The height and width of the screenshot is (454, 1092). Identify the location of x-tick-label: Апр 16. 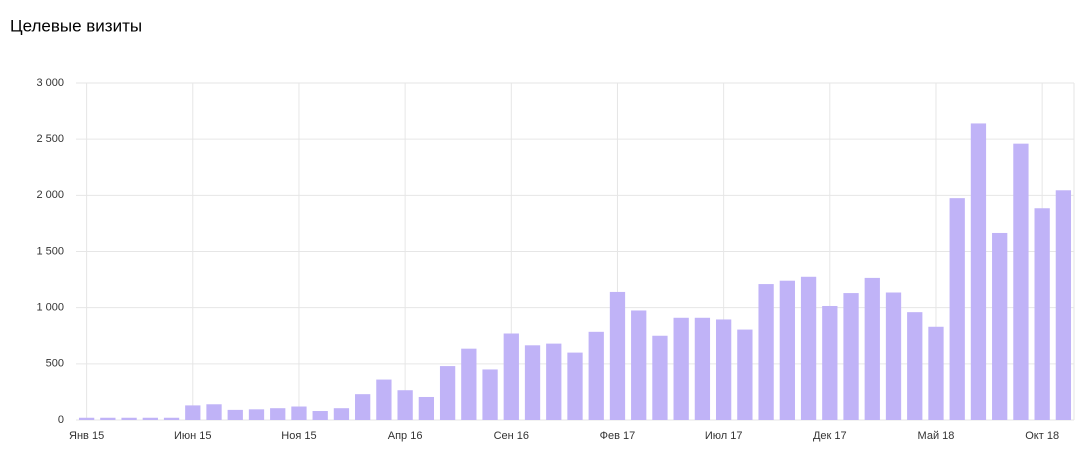
(405, 436).